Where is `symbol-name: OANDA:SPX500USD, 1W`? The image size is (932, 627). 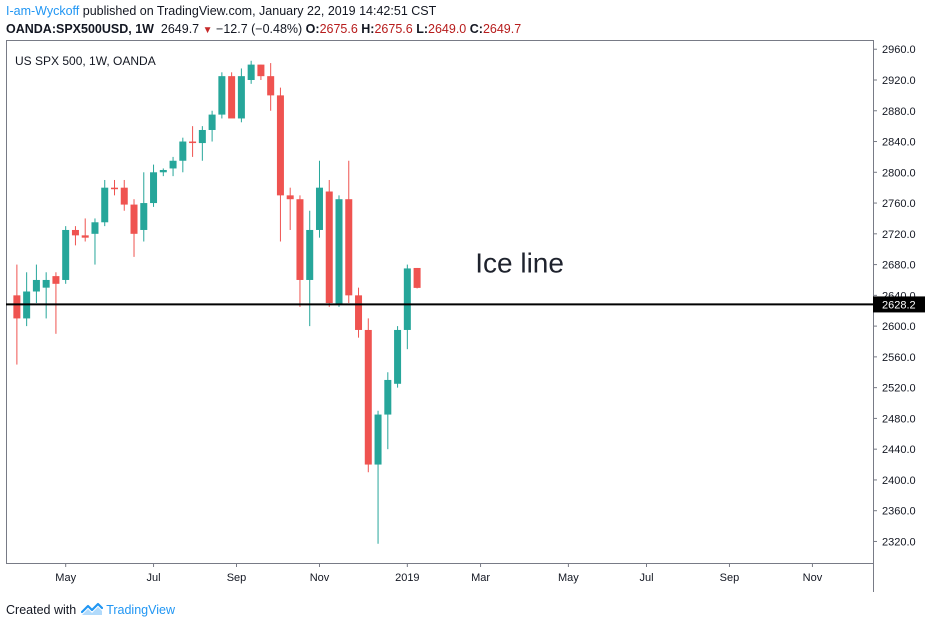 symbol-name: OANDA:SPX500USD, 1W is located at coordinates (80, 29).